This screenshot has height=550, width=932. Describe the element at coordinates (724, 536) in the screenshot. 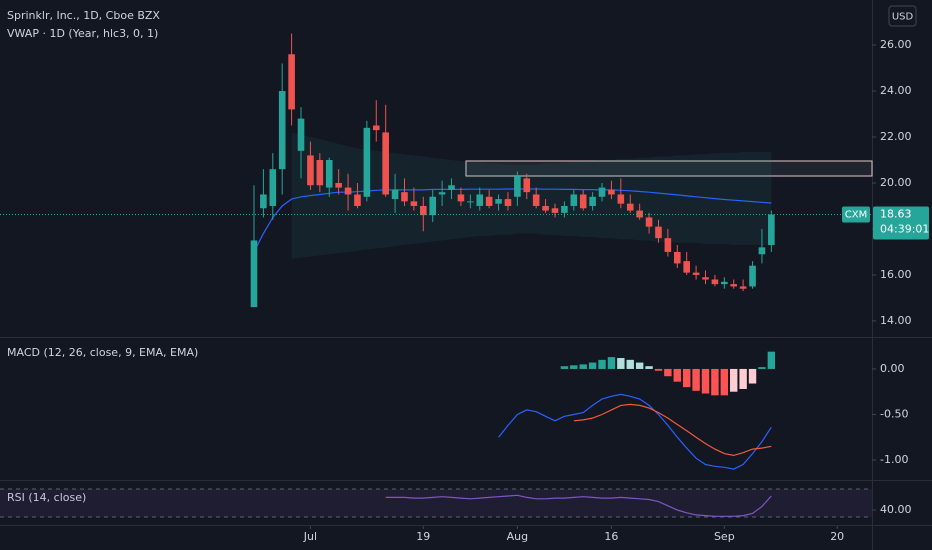

I see `x-tick-label: Sep` at that location.